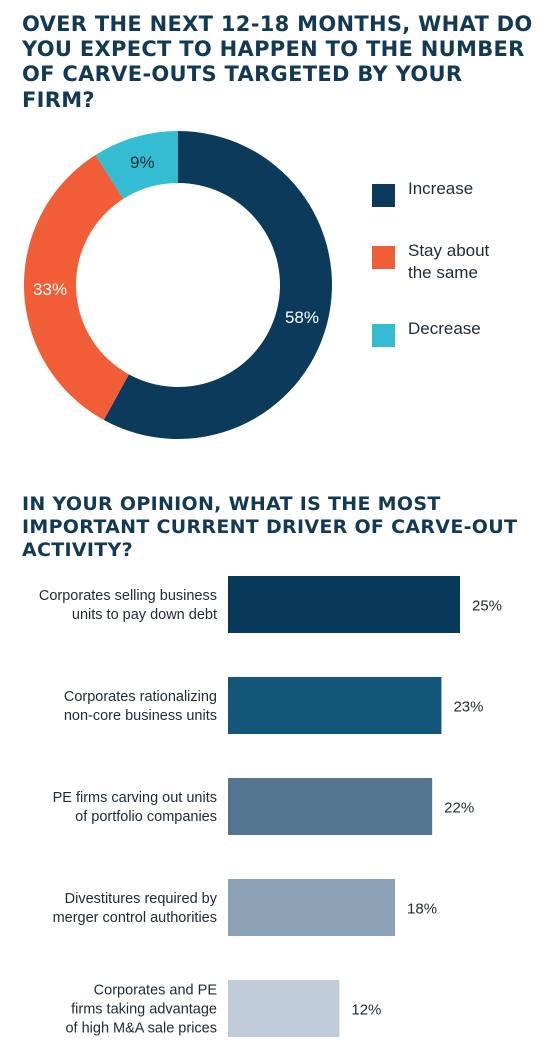  What do you see at coordinates (141, 1029) in the screenshot?
I see `bar-category-line: of high M&A sale prices` at bounding box center [141, 1029].